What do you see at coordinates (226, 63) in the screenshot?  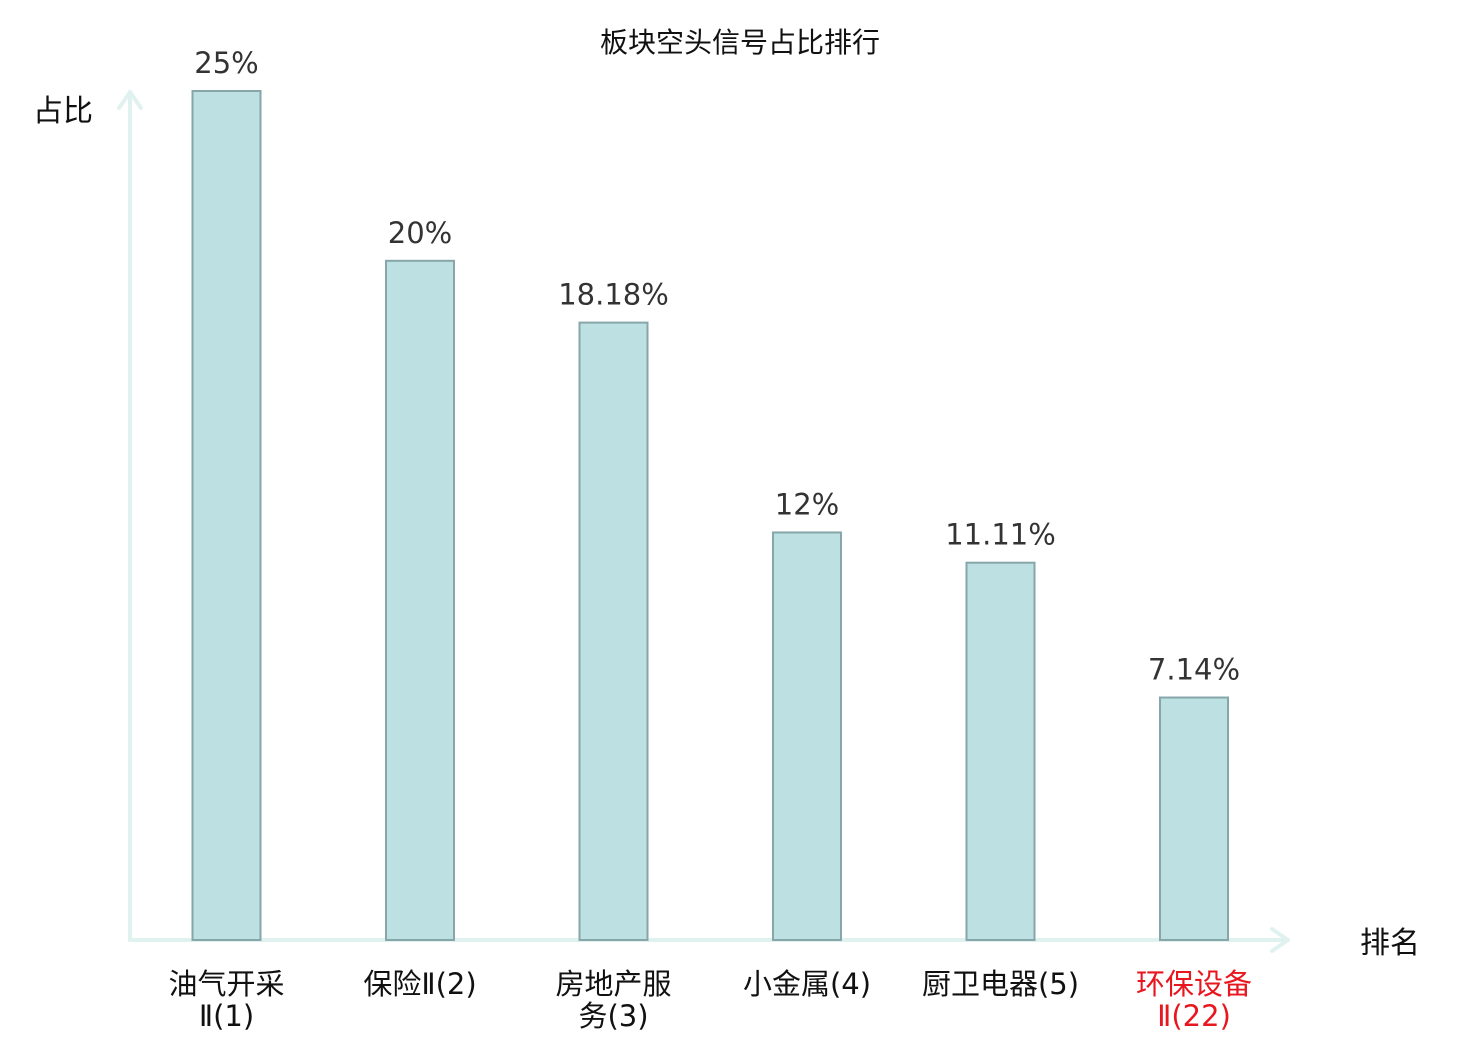 I see `bar-value-label-1: 25%` at bounding box center [226, 63].